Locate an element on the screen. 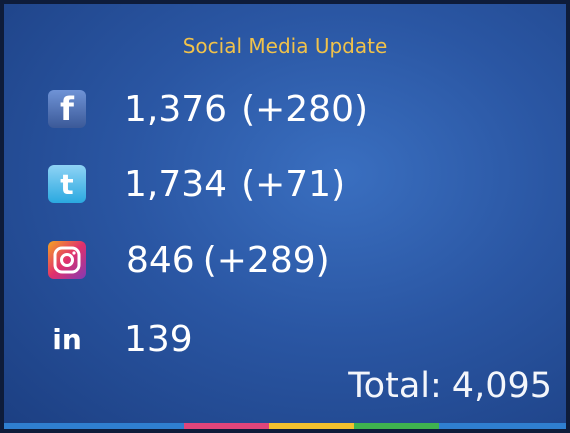  count: 846 is located at coordinates (160, 260).